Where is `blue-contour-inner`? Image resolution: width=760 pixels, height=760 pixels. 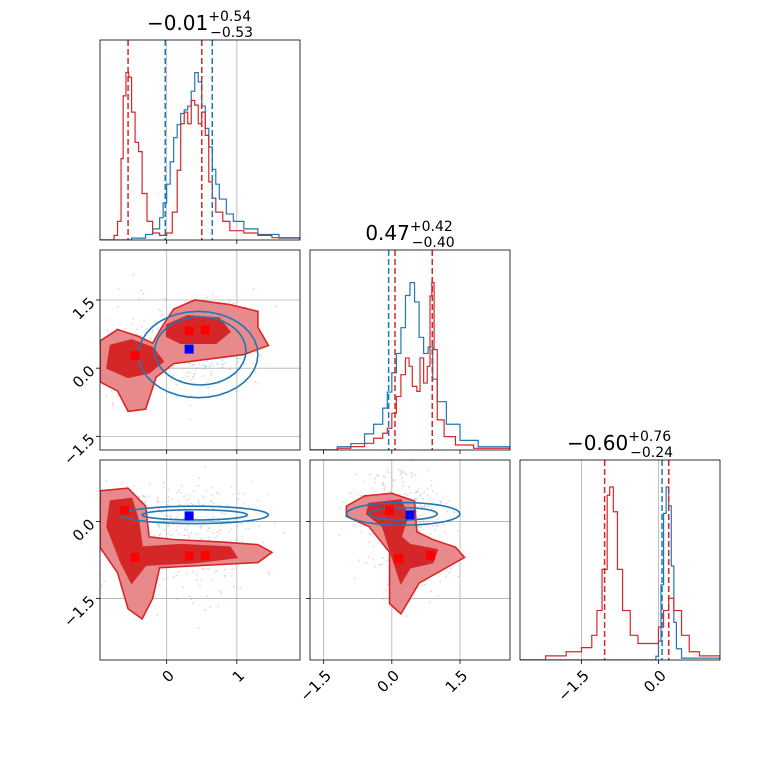 blue-contour-inner is located at coordinates (200, 351).